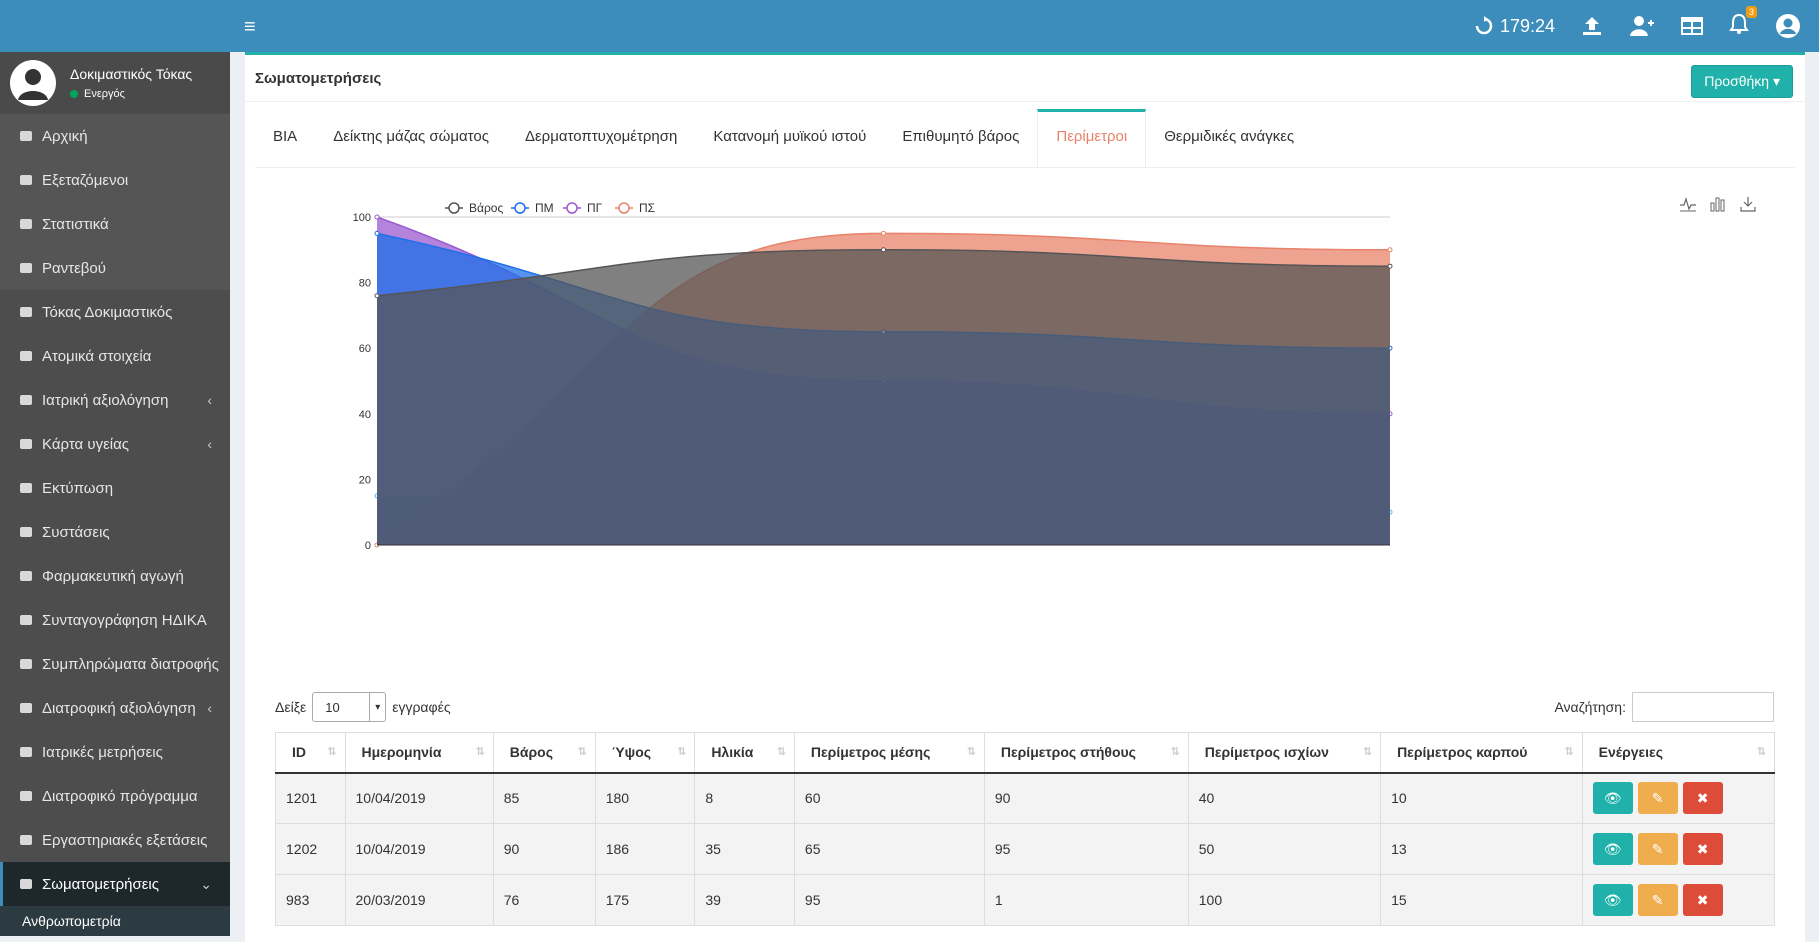 This screenshot has height=942, width=1819. I want to click on close-icon: ✖, so click(1702, 899).